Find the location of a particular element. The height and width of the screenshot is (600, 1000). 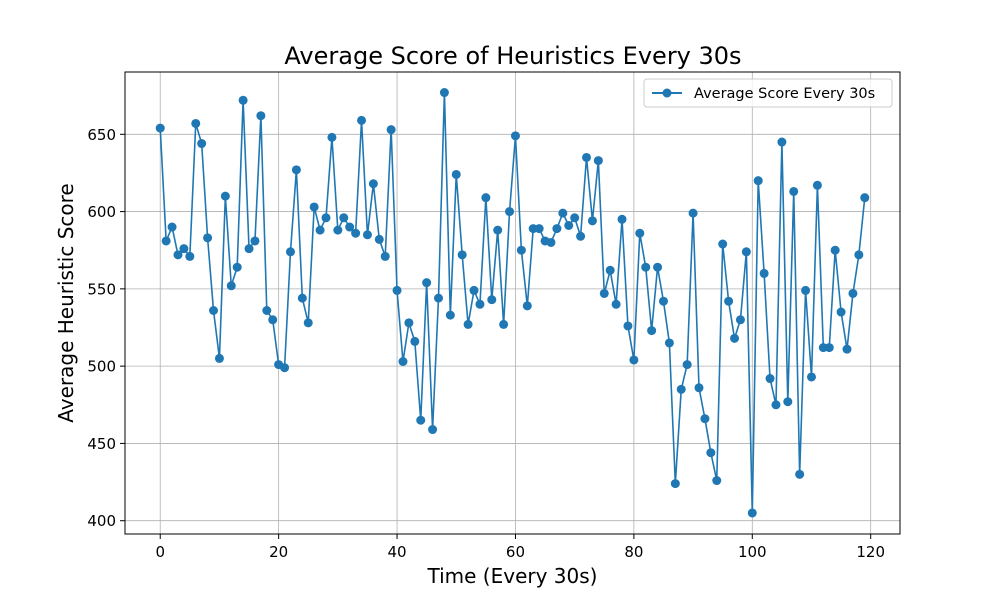

y-tick-label: 400 is located at coordinates (101, 521).